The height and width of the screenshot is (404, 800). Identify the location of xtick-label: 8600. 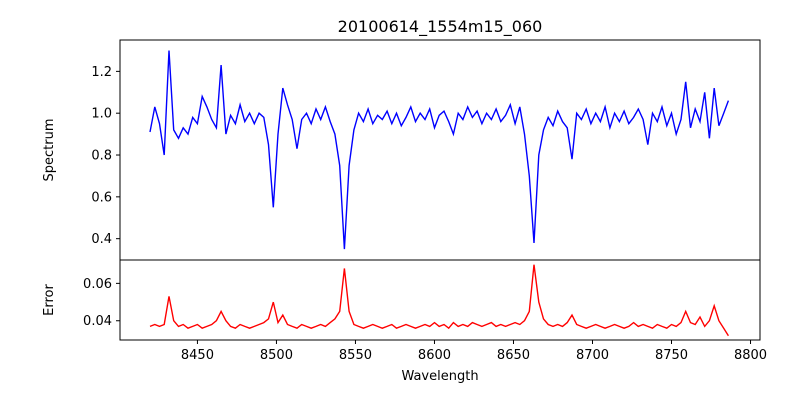
(434, 355).